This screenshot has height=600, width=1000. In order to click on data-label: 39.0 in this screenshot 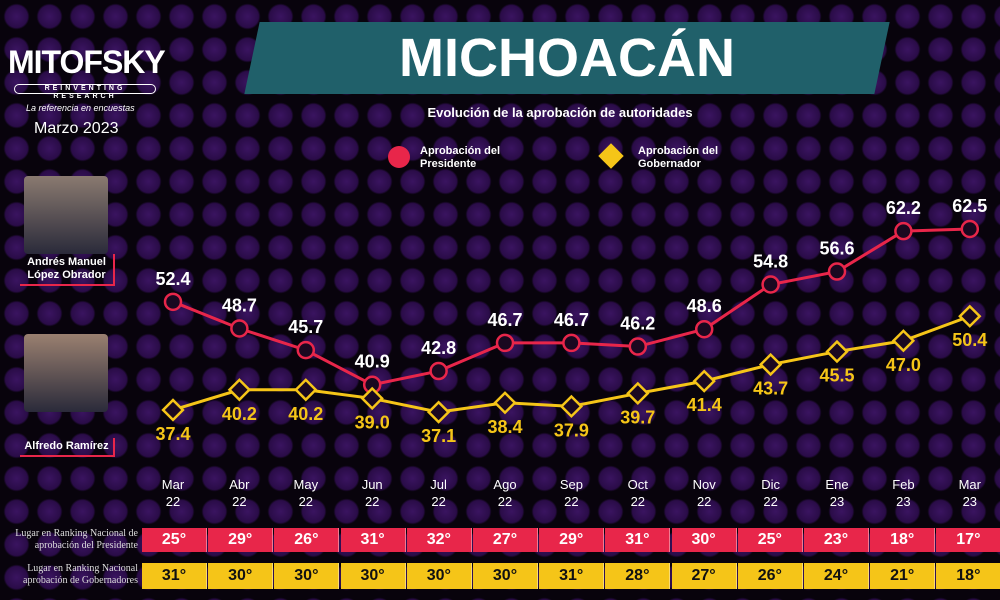, I will do `click(372, 422)`.